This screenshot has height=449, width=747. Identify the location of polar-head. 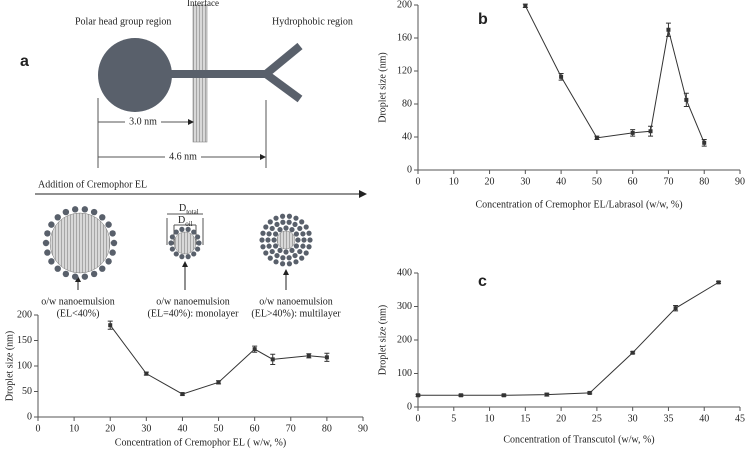
(135, 75).